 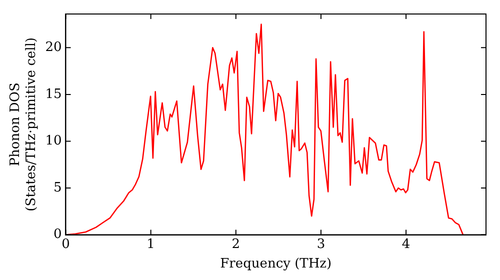 What do you see at coordinates (276, 264) in the screenshot?
I see `x-axis-title: Frequency (THz)` at bounding box center [276, 264].